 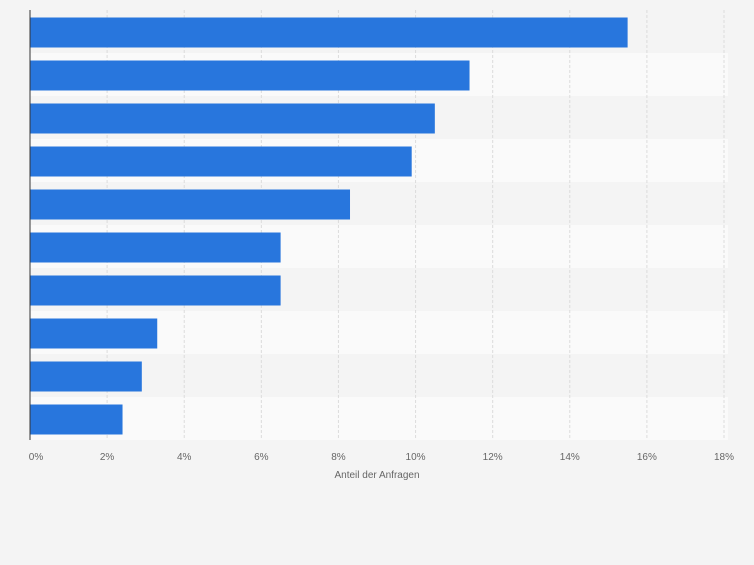 What do you see at coordinates (261, 457) in the screenshot?
I see `x-tick-label: 6%` at bounding box center [261, 457].